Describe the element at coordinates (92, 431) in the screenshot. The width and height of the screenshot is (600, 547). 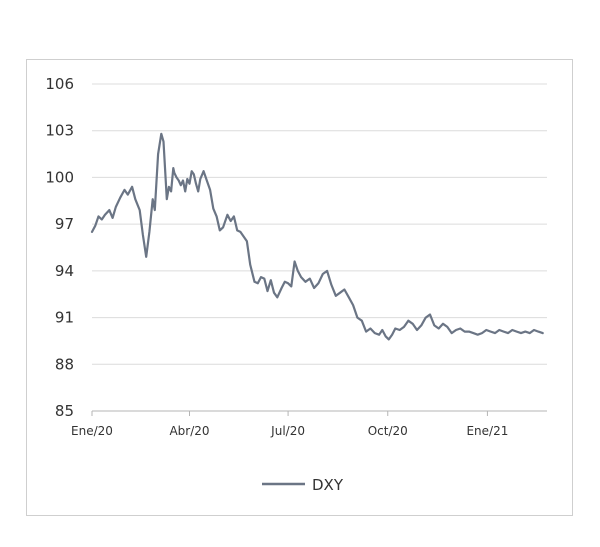
I see `x-tick-label: Ene/20` at that location.